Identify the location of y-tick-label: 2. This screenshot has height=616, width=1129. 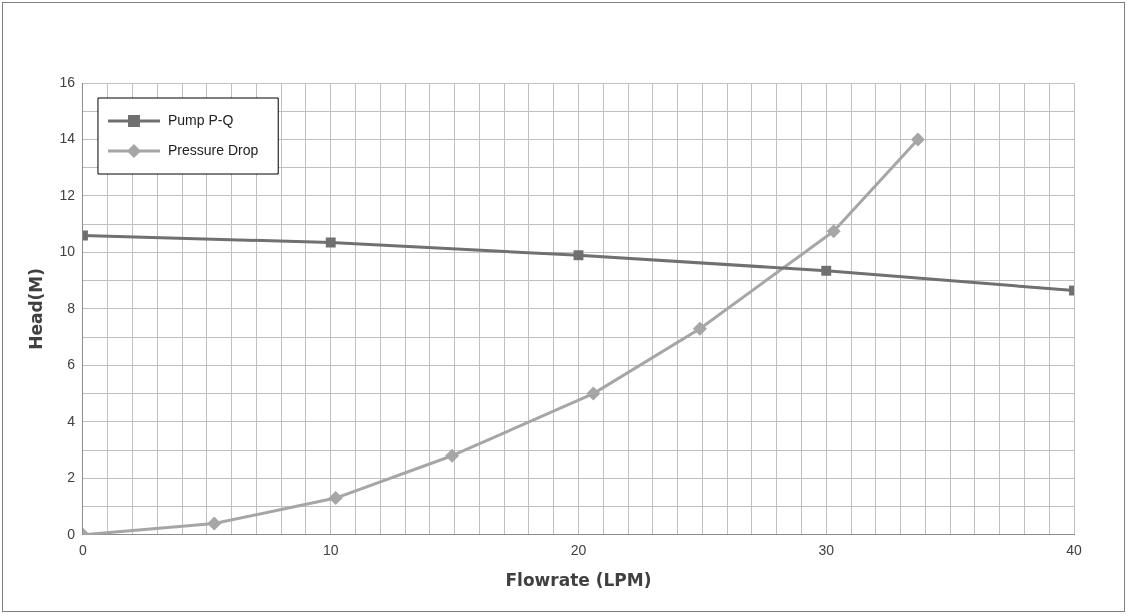
(71, 477).